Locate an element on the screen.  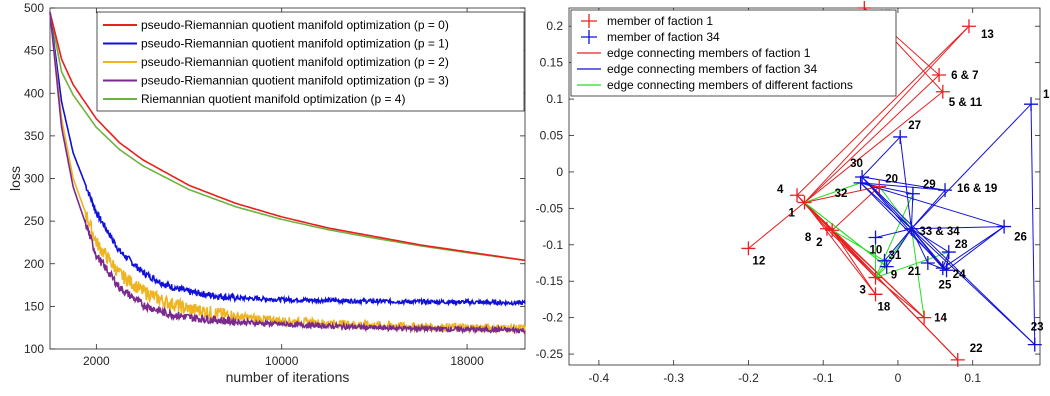
node-label-2: 2 is located at coordinates (819, 243).